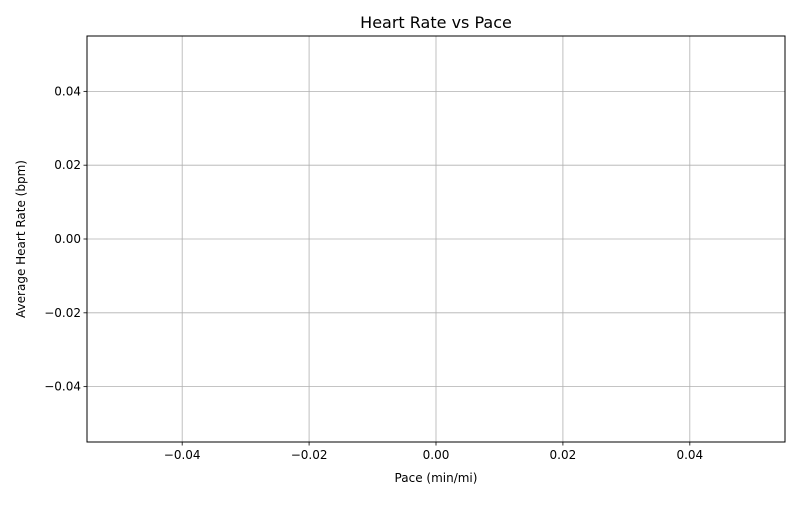 Image resolution: width=800 pixels, height=505 pixels. What do you see at coordinates (67, 165) in the screenshot?
I see `y-tick-label: 0.02` at bounding box center [67, 165].